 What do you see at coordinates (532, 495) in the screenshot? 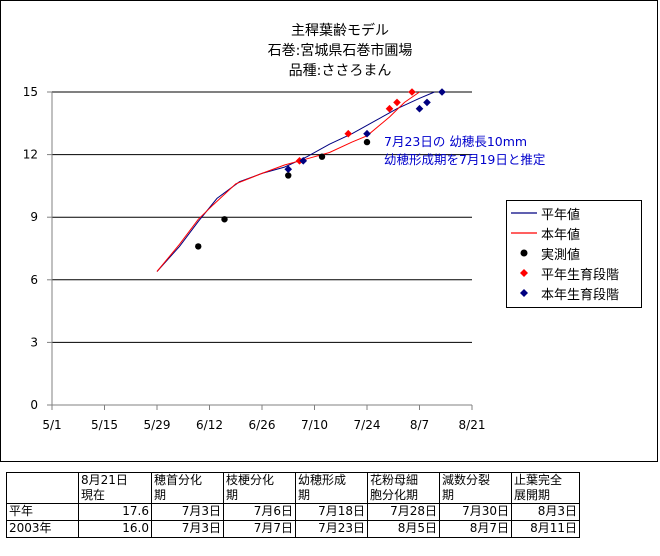
I see `header-line: 展開期` at bounding box center [532, 495].